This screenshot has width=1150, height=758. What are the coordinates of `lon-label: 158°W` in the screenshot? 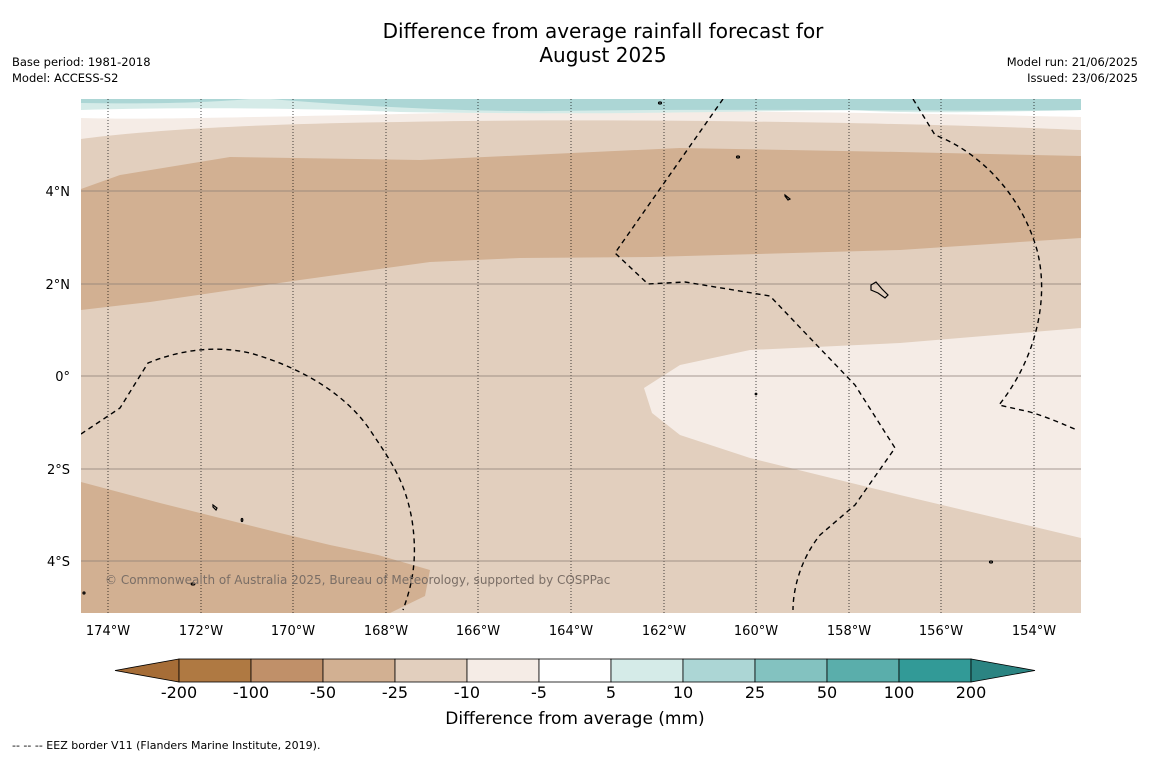 It's located at (849, 631).